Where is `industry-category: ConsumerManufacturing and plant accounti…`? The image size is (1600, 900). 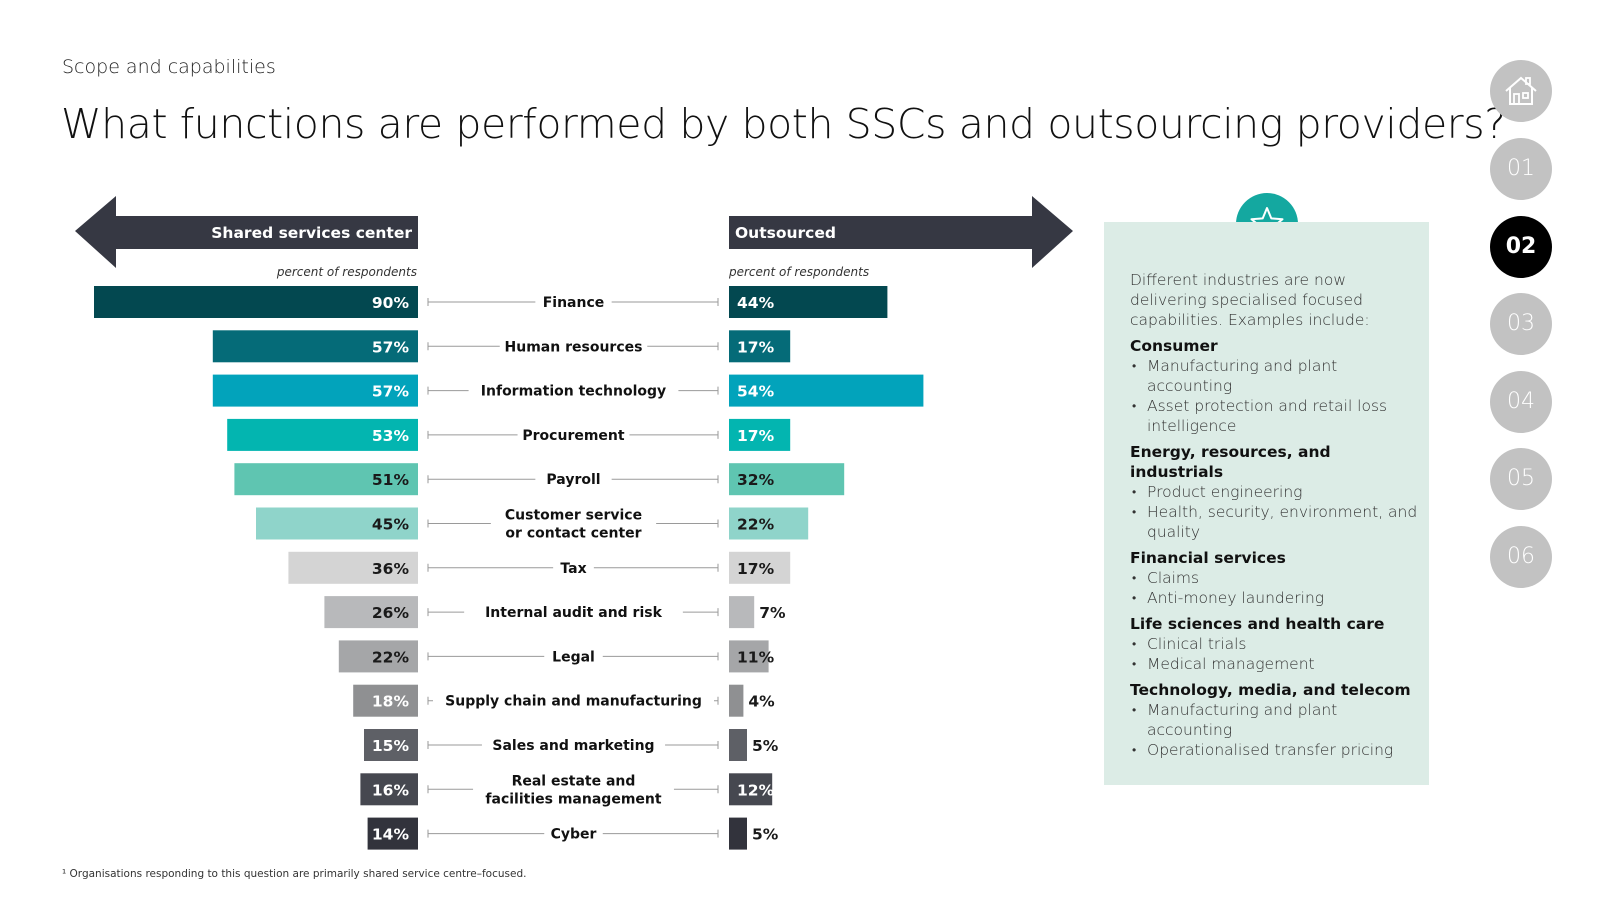 industry-category: ConsumerManufacturing and plant accounti… is located at coordinates (1275, 386).